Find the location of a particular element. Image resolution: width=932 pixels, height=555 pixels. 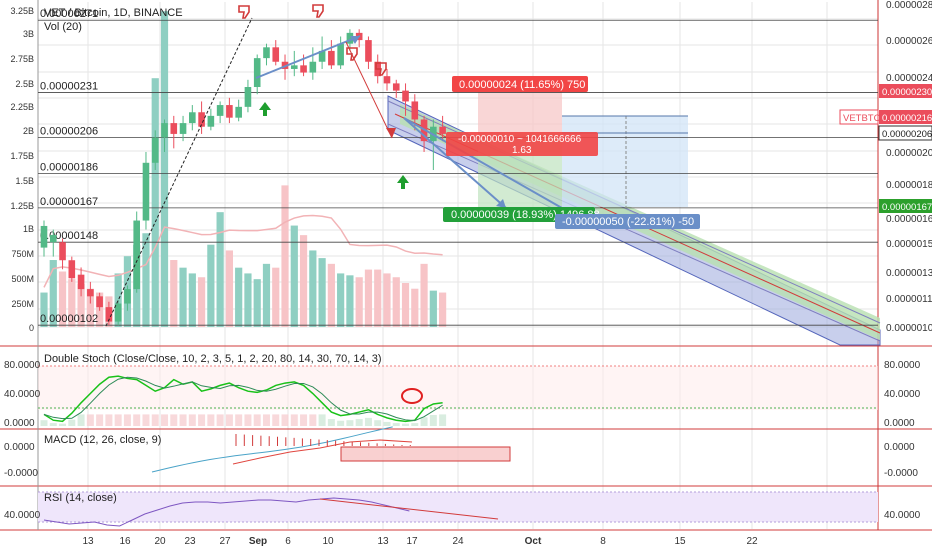

volume-tick-label: 1B is located at coordinates (28, 229).